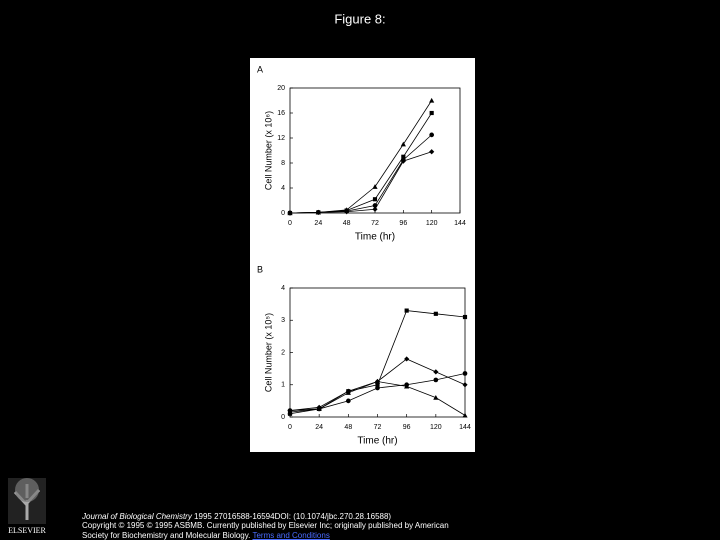 The image size is (720, 540). I want to click on y-tick-label: 3, so click(283, 320).